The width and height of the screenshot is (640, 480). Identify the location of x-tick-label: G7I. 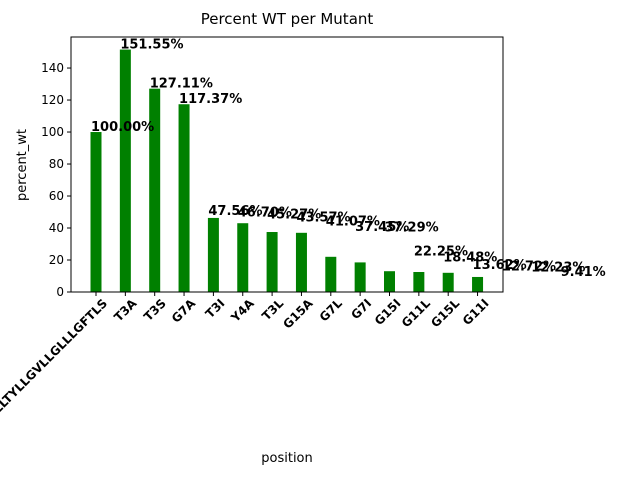
(361, 309).